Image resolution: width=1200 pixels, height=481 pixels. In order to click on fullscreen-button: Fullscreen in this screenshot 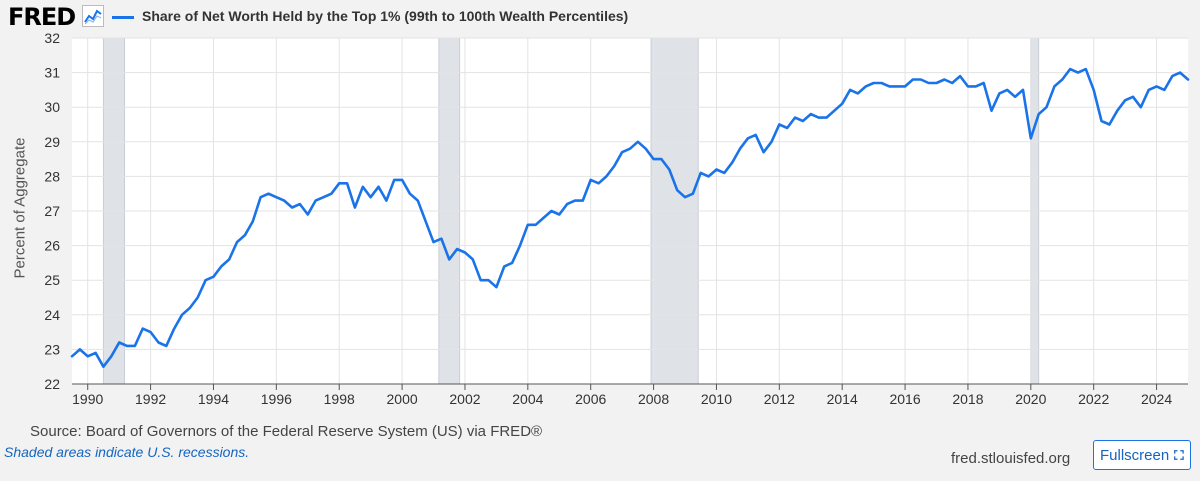, I will do `click(1142, 455)`.